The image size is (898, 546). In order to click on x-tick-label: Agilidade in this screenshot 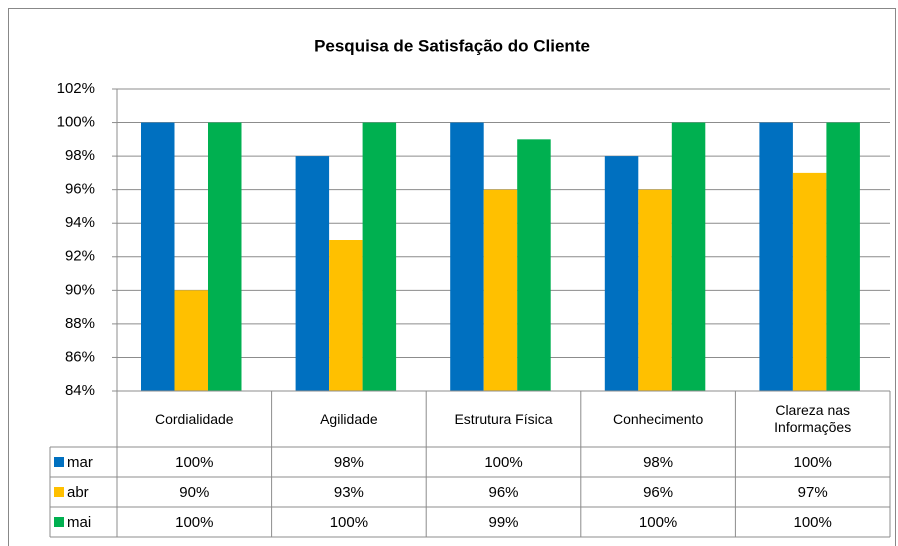, I will do `click(349, 418)`.